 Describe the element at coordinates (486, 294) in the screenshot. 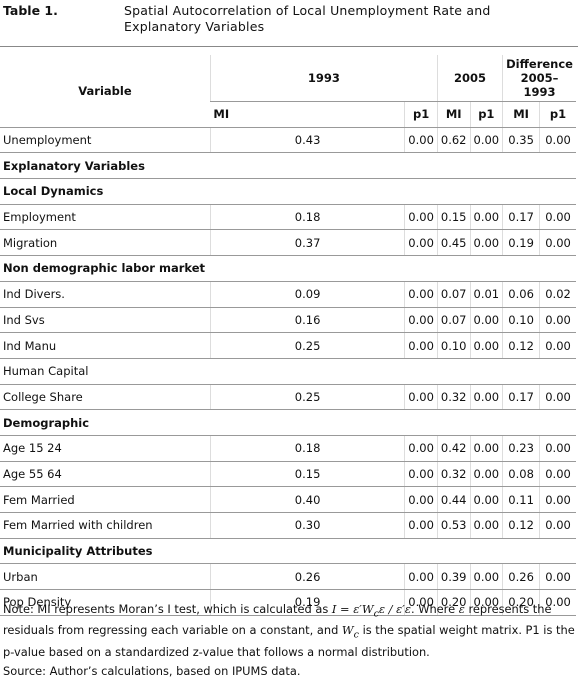

I see `cell: 0.01` at that location.